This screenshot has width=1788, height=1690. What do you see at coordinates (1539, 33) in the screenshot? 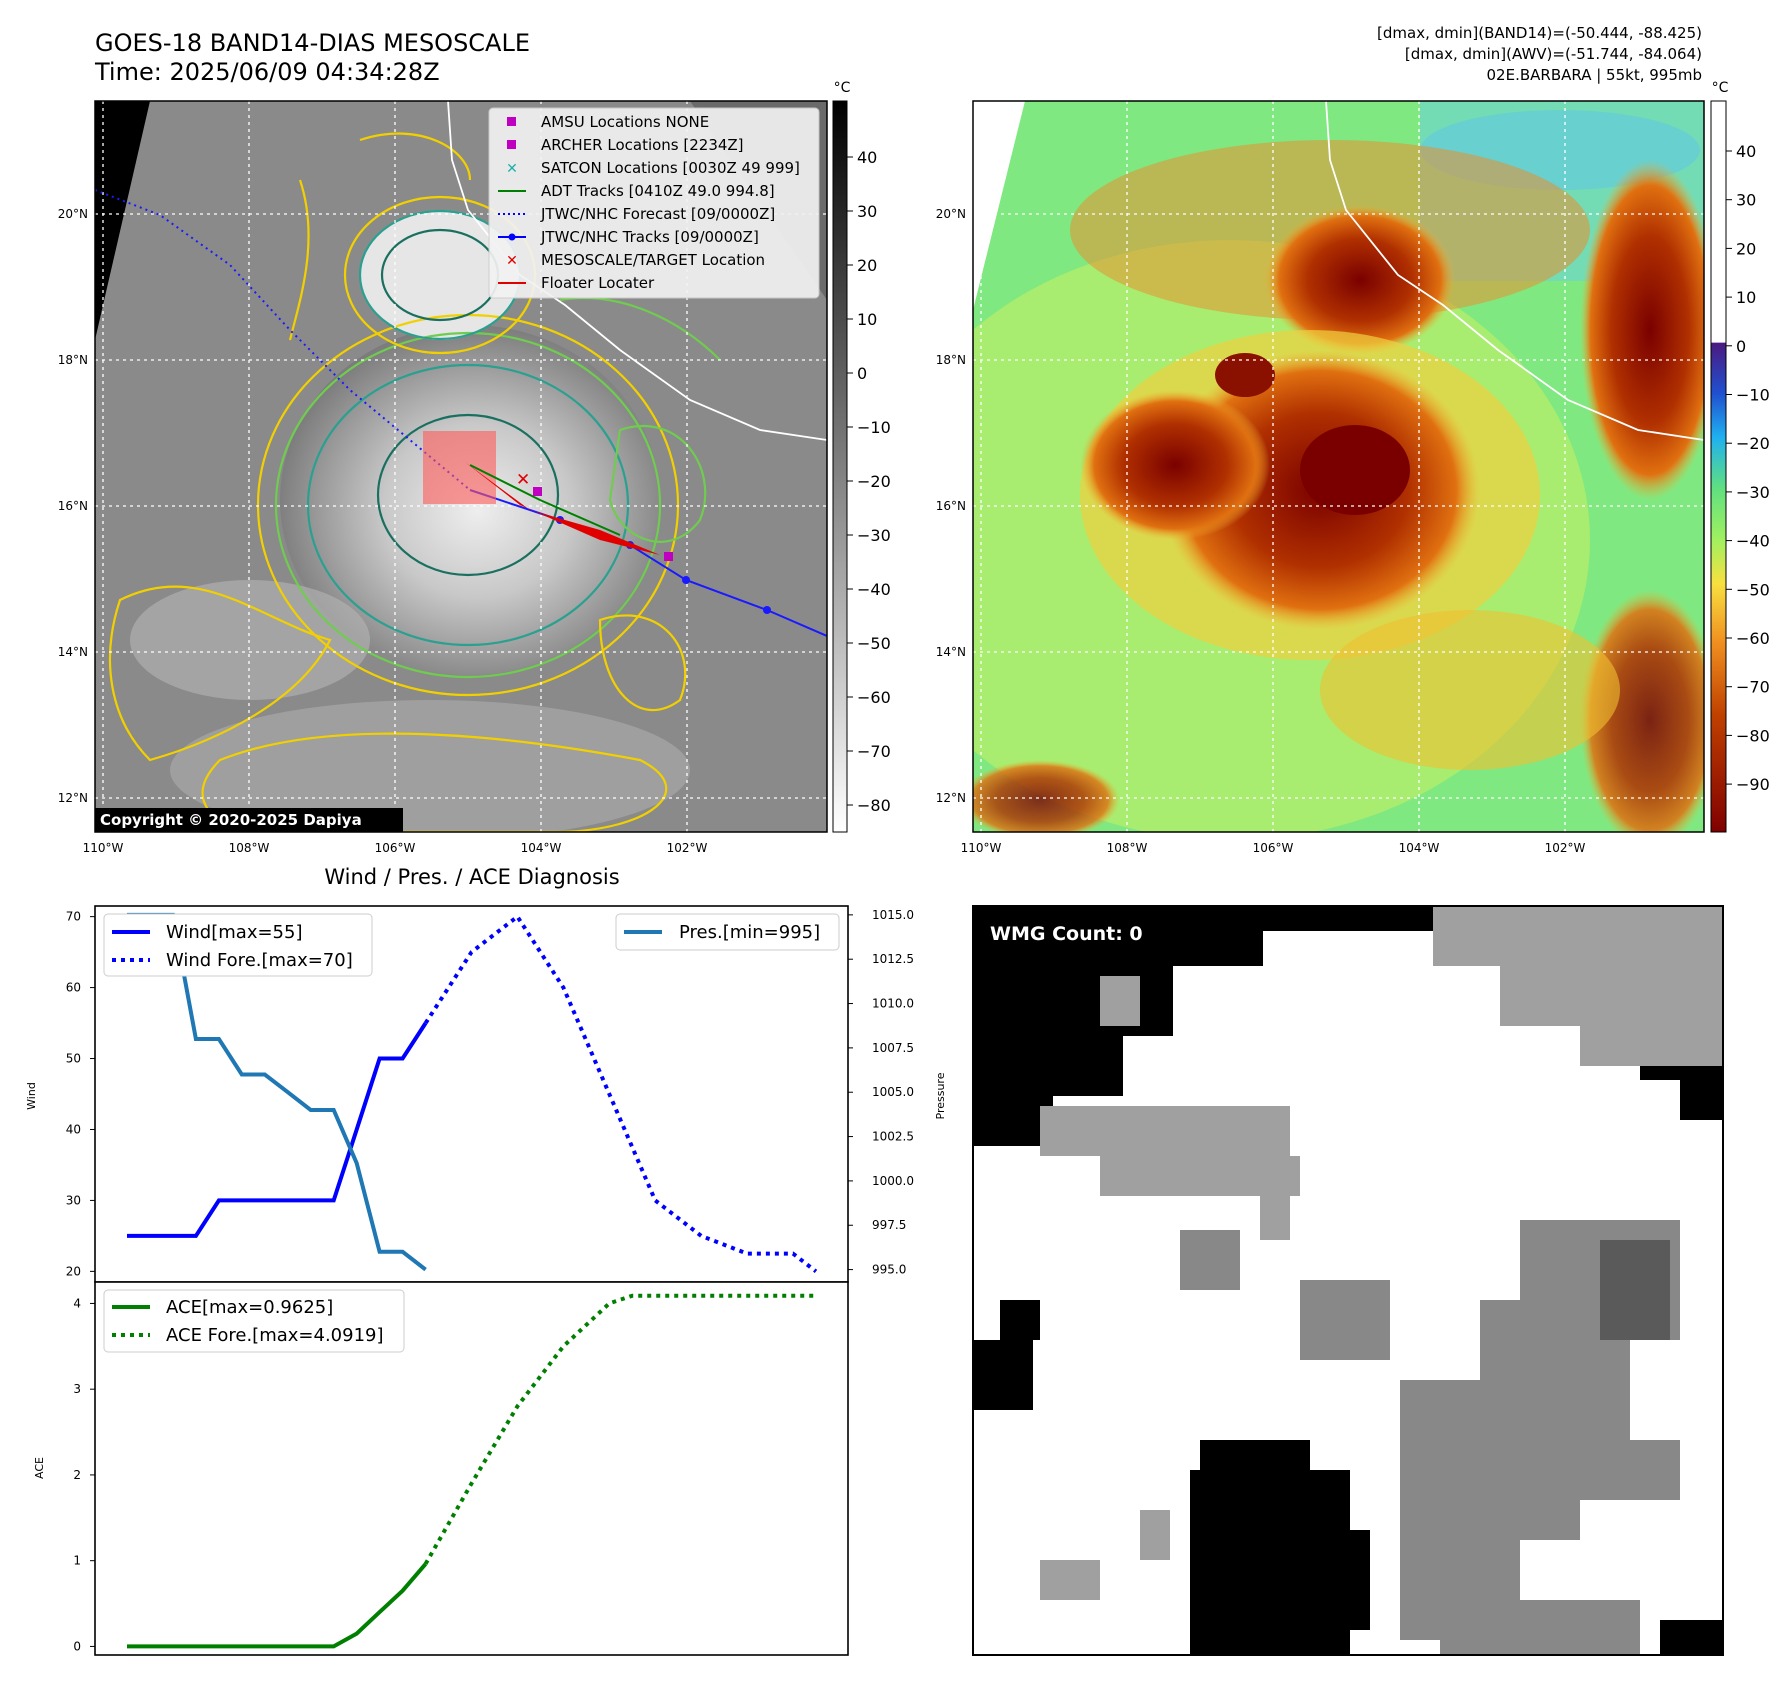
I see `info-line1: [dmax, dmin](BAND14)=(-50.444, -88.425)` at bounding box center [1539, 33].